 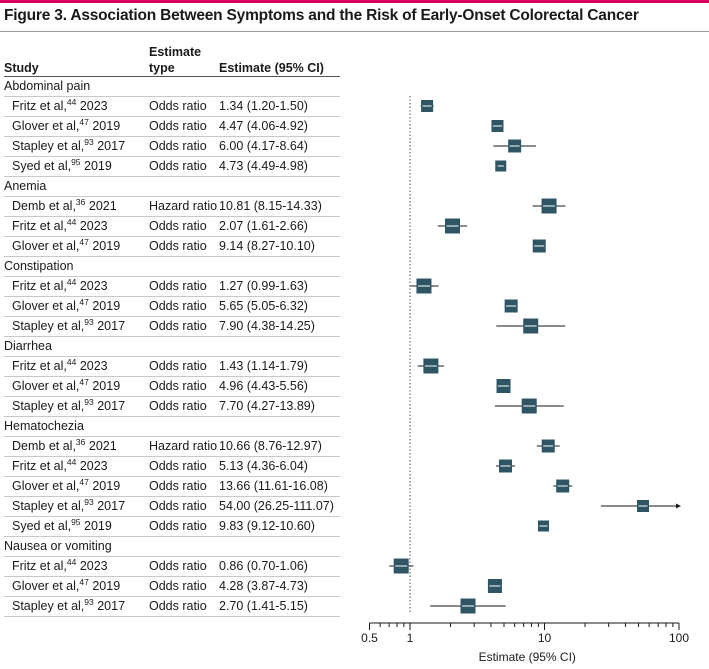 I want to click on estimate-ci: 13.66 (11.61-16.08), so click(x=273, y=486).